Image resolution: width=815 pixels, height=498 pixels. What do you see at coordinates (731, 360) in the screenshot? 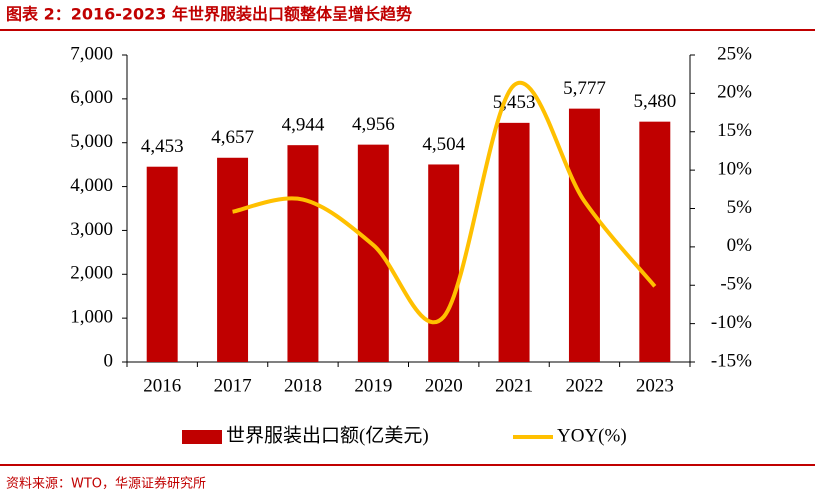
I see `y2-tick-label: -15%` at bounding box center [731, 360].